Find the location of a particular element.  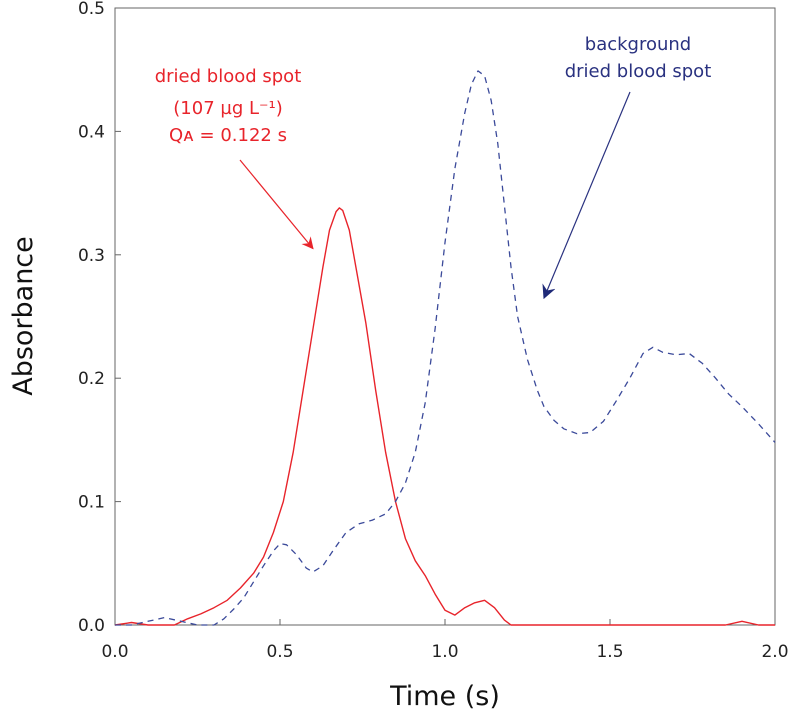

y-tick-label: 0.2 is located at coordinates (91, 379).